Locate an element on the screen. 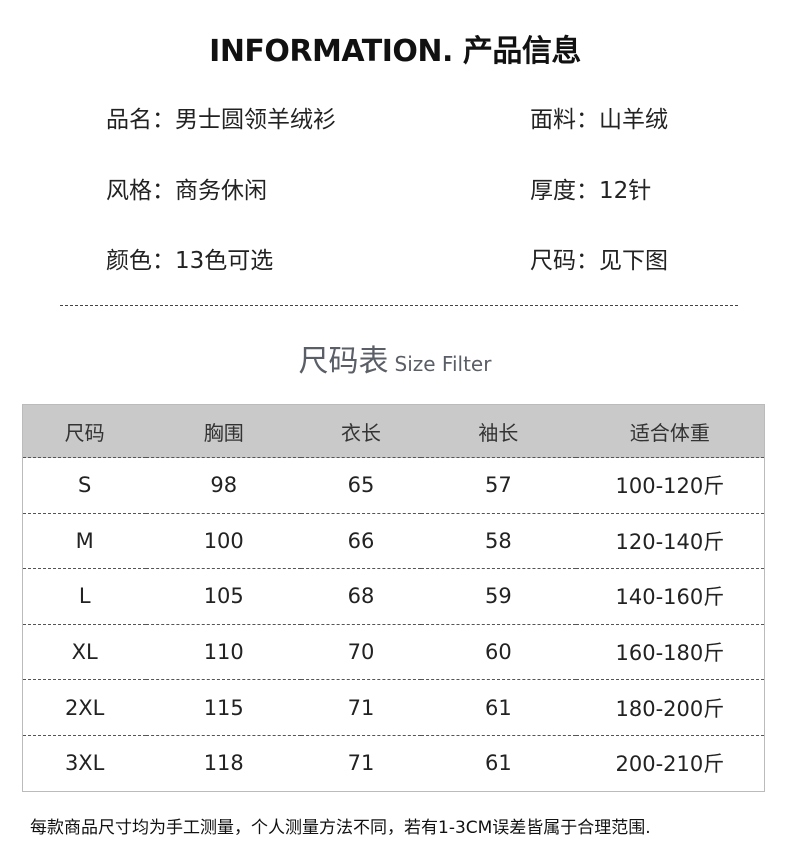 The width and height of the screenshot is (790, 847). info-label: 面料： is located at coordinates (564, 120).